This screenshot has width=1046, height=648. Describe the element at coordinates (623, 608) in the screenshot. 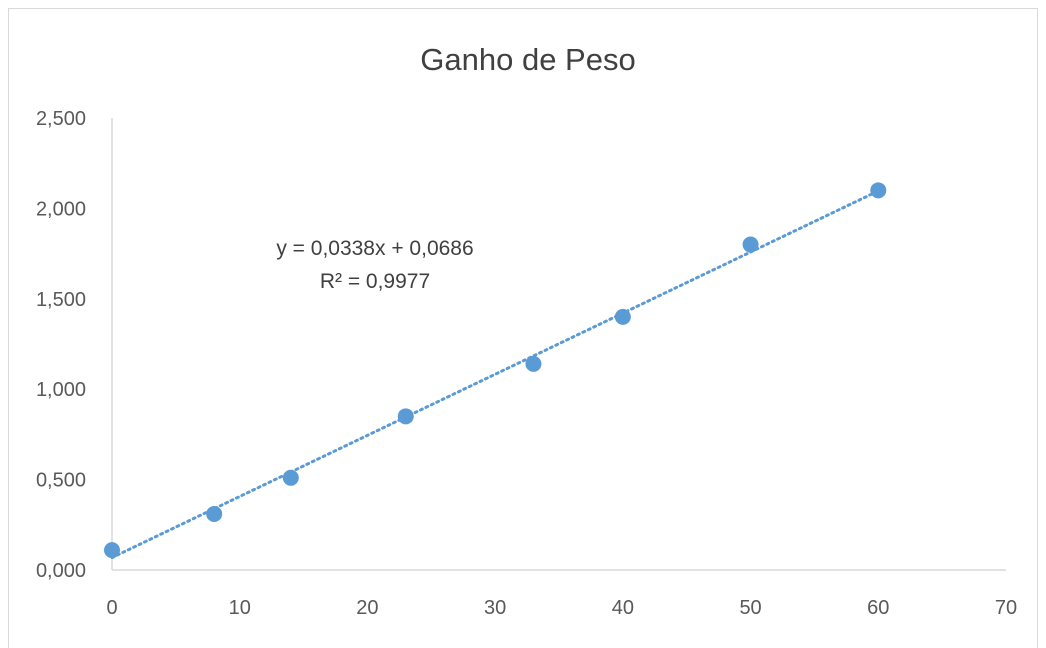

I see `x-tick-label: 40` at that location.